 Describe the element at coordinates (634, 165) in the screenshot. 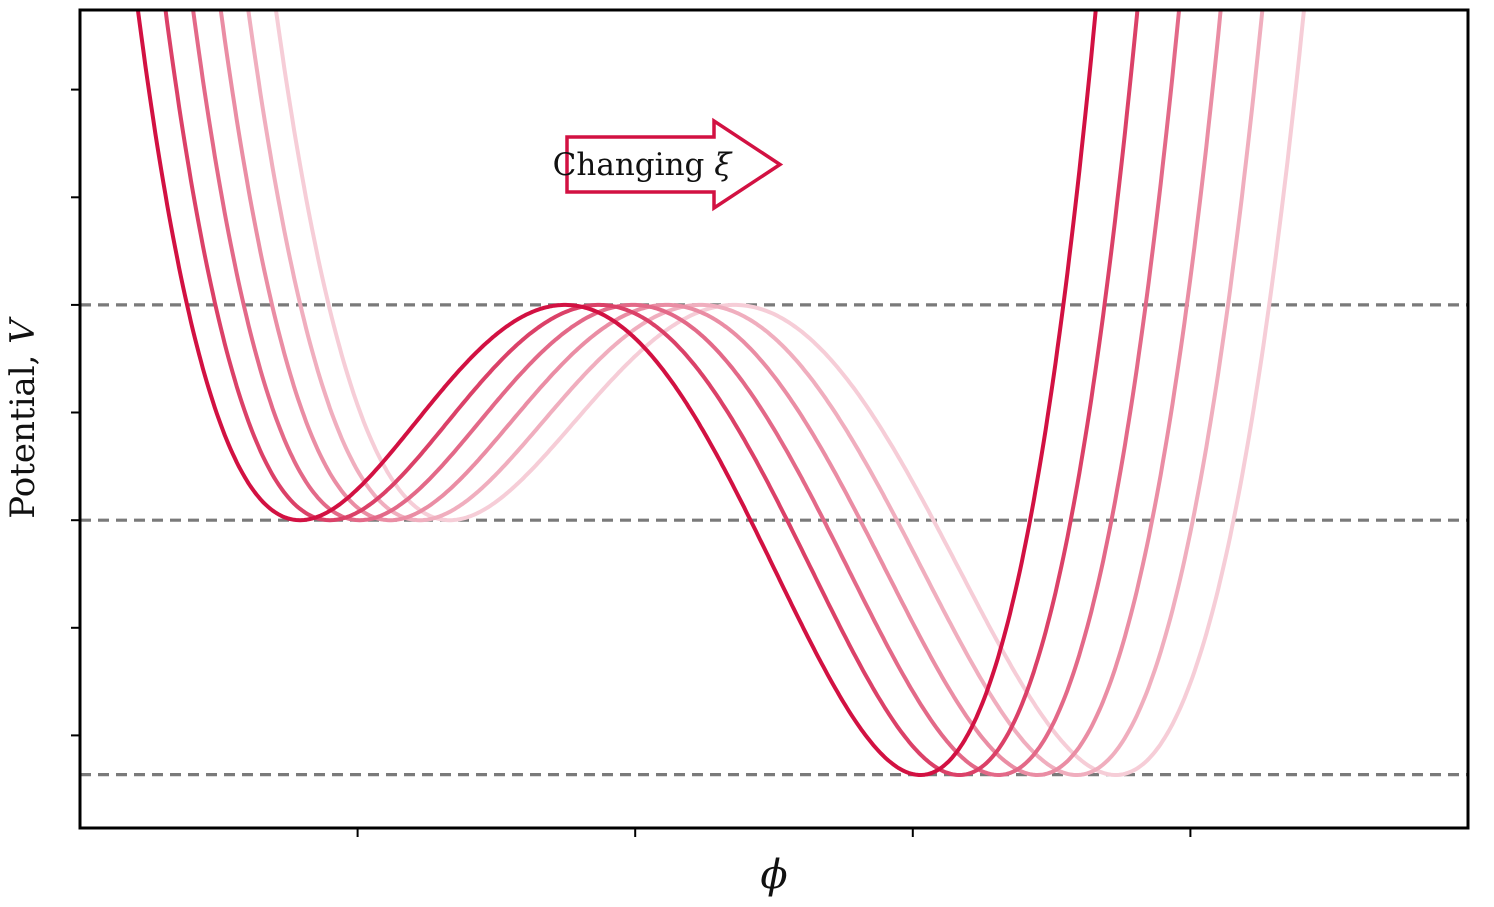

I see `annotation-word: Changing` at that location.